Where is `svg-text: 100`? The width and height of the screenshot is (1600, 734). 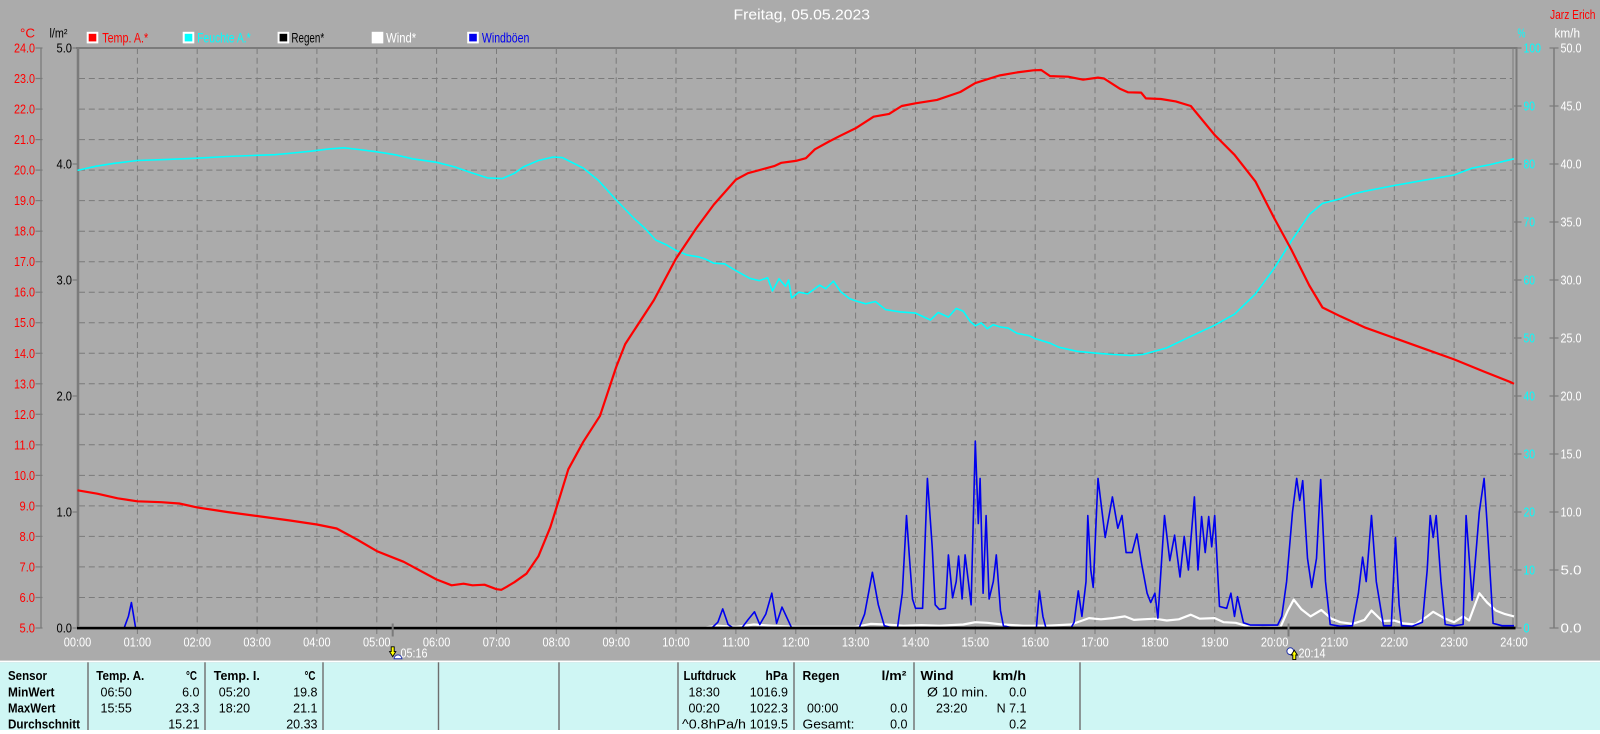
svg-text: 100 is located at coordinates (1533, 48).